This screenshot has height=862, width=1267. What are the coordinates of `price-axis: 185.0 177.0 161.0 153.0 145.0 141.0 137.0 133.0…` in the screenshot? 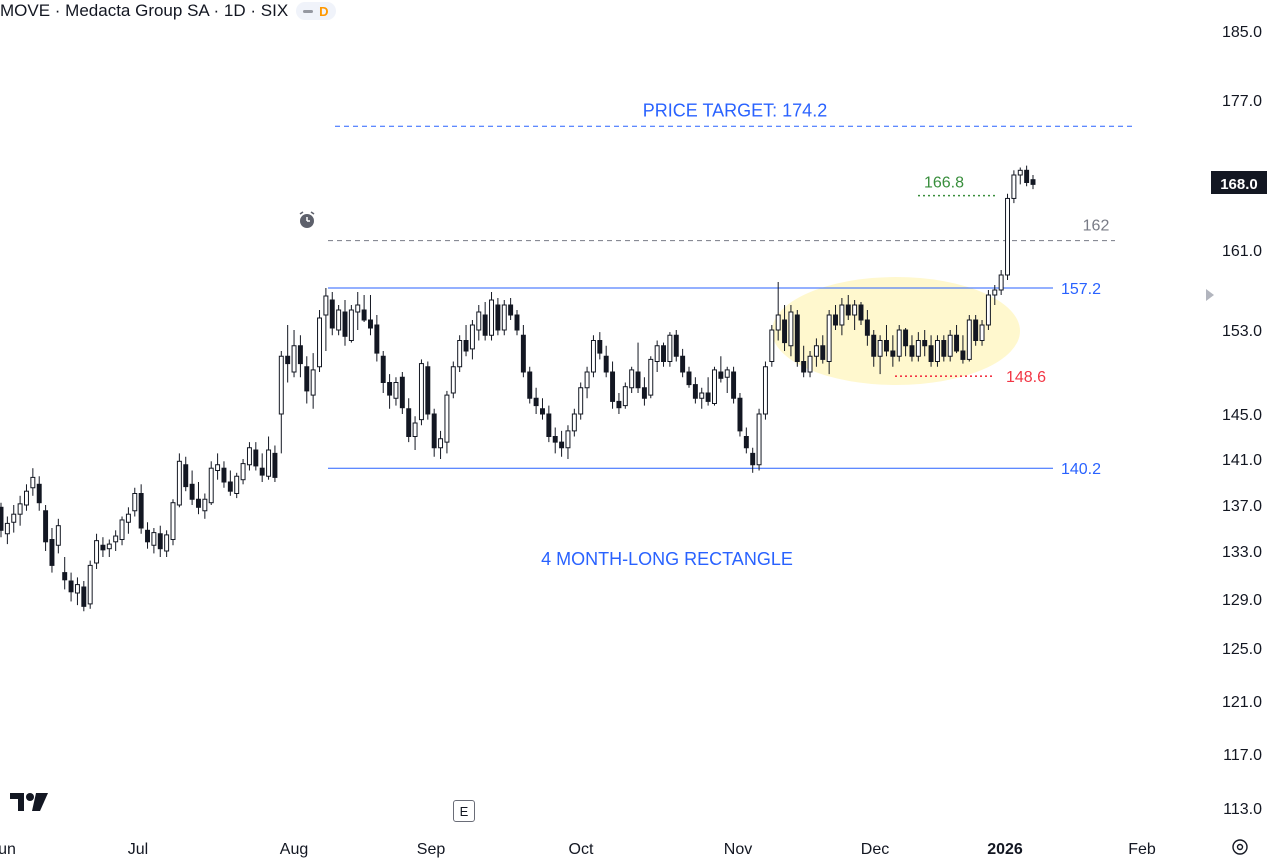 It's located at (1242, 421).